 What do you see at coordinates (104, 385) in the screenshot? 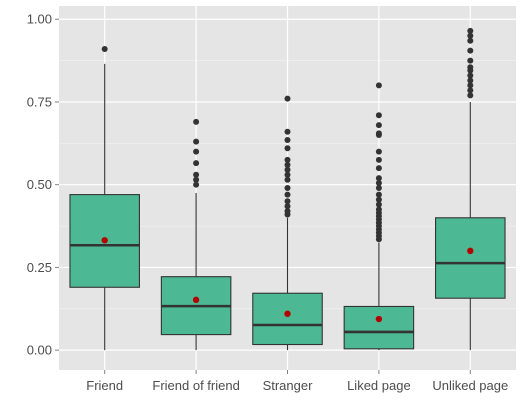
I see `x-tick-label: Friend` at bounding box center [104, 385].